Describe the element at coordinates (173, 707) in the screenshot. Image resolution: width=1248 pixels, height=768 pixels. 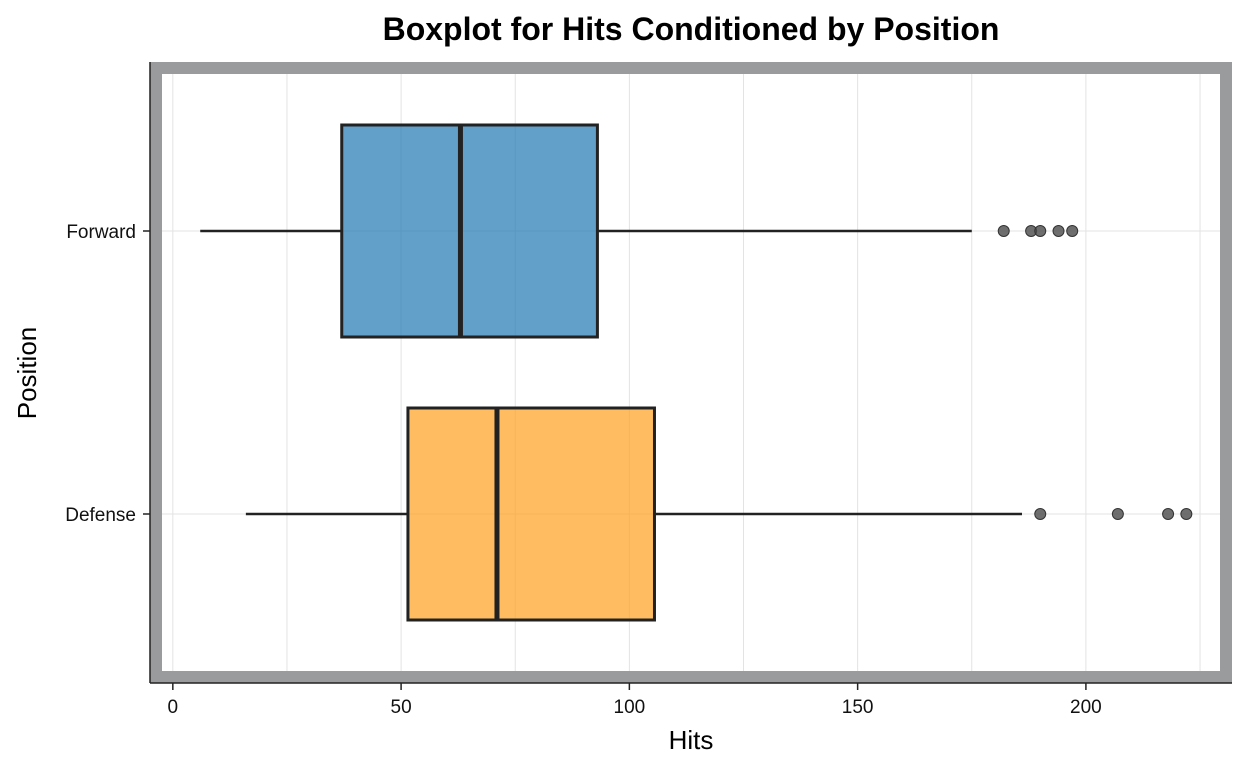
I see `x-tick-label: 0` at that location.